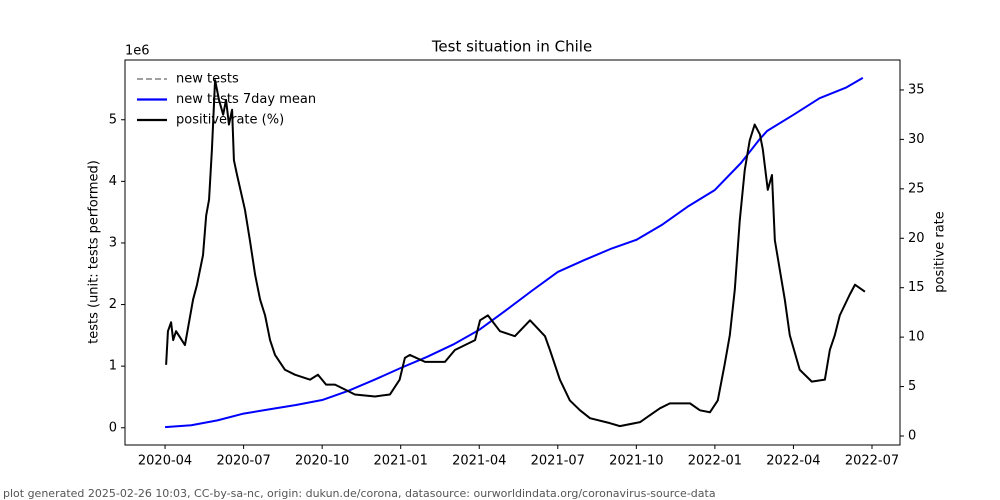  I want to click on y2-tick-label: 20, so click(916, 238).